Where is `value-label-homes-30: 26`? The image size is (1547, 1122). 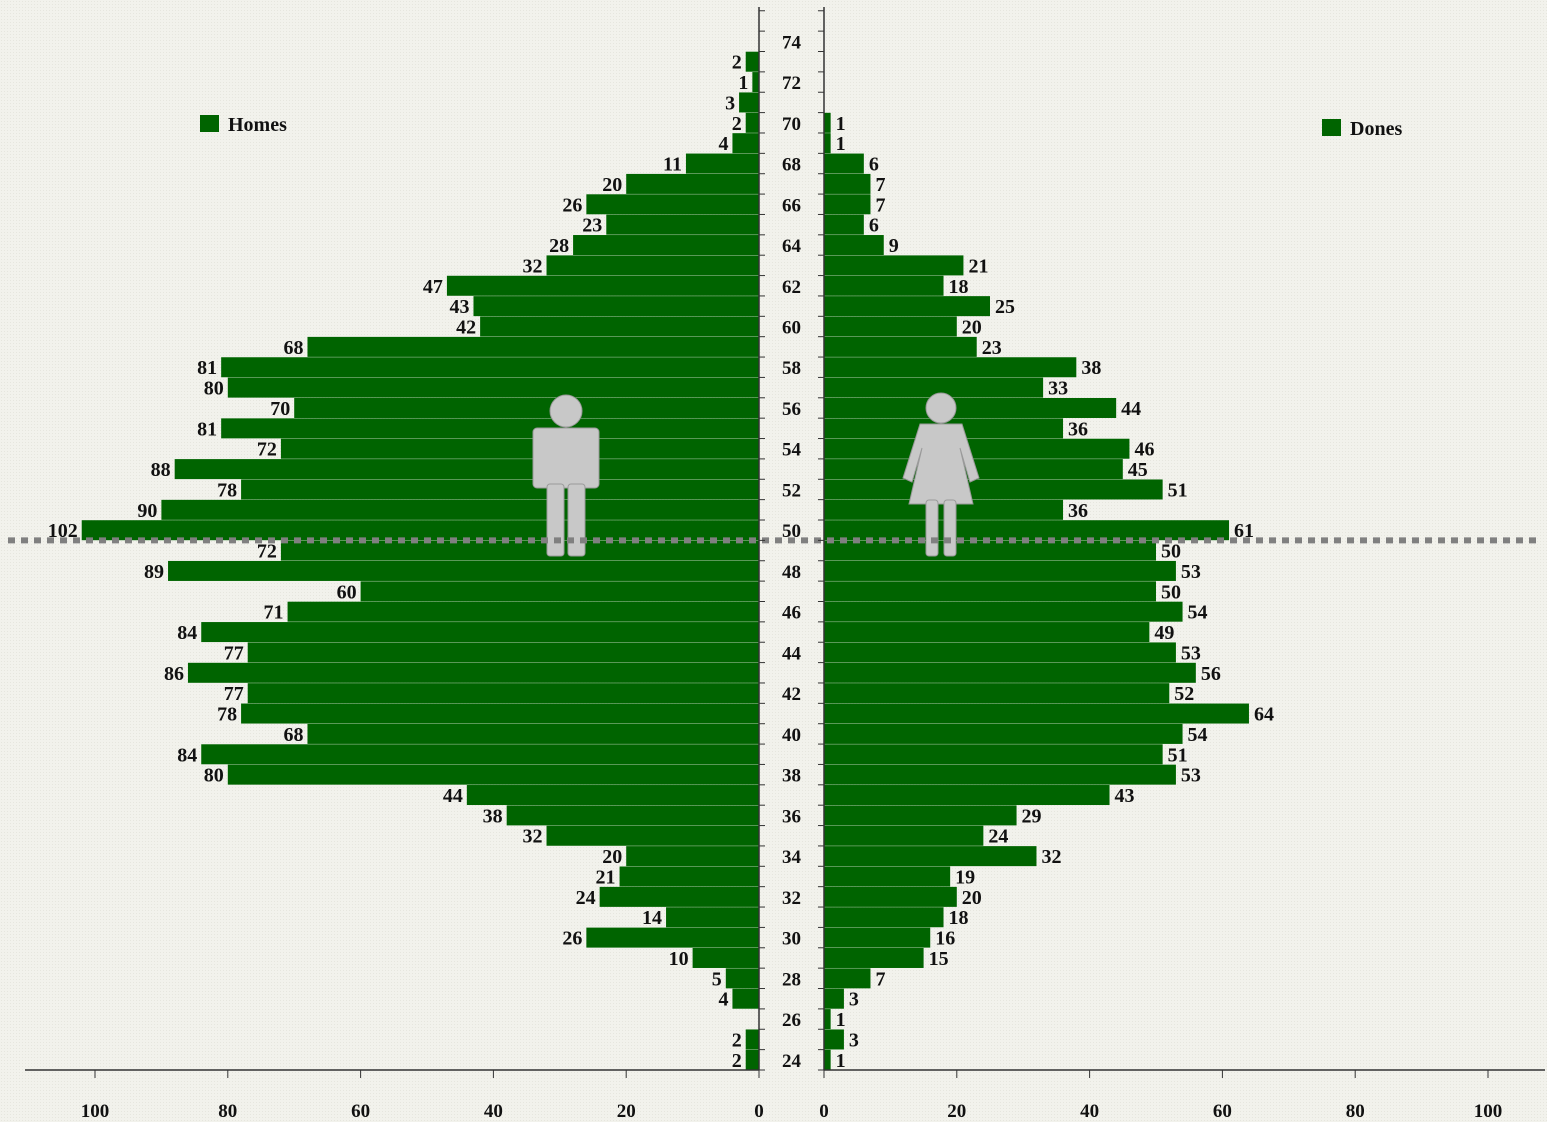
value-label-homes-30: 26 is located at coordinates (572, 939).